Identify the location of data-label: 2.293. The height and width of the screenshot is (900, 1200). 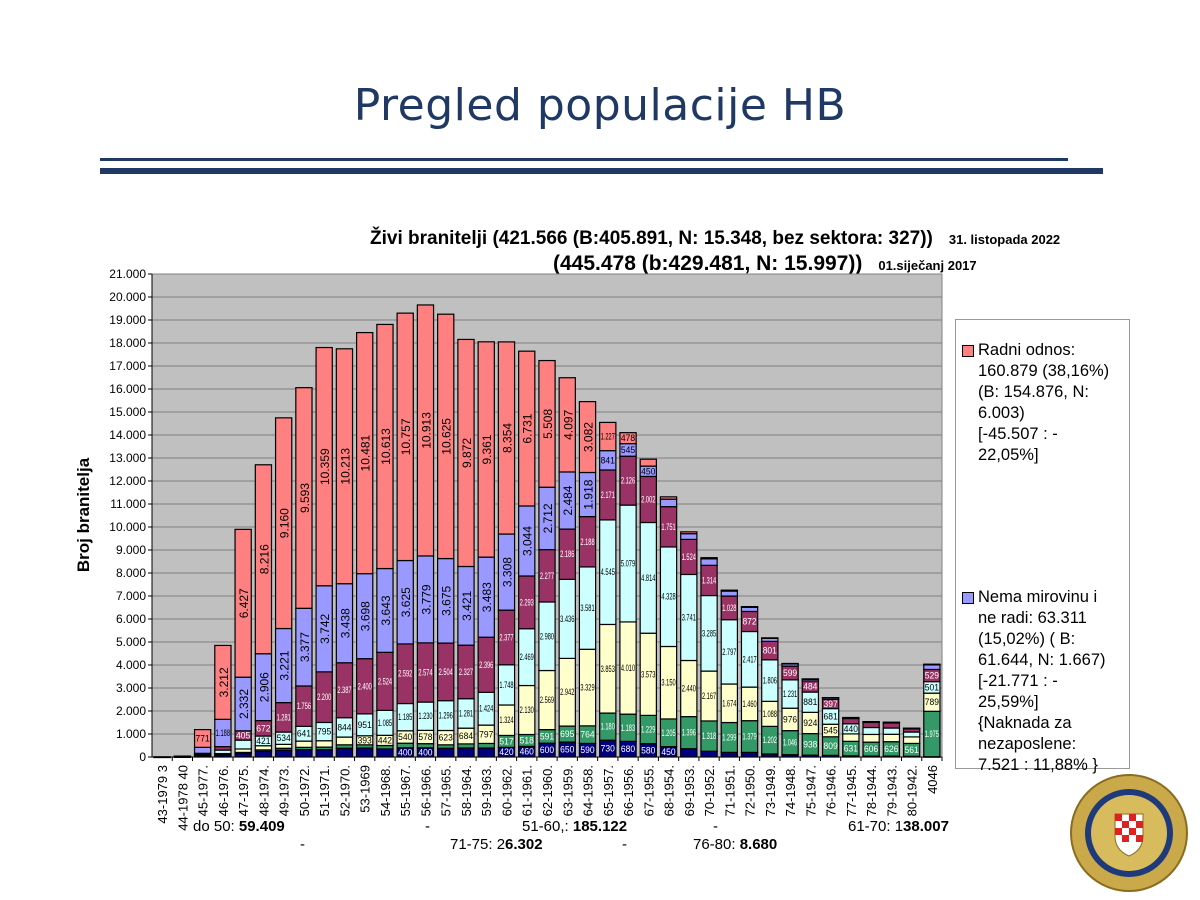
(527, 602).